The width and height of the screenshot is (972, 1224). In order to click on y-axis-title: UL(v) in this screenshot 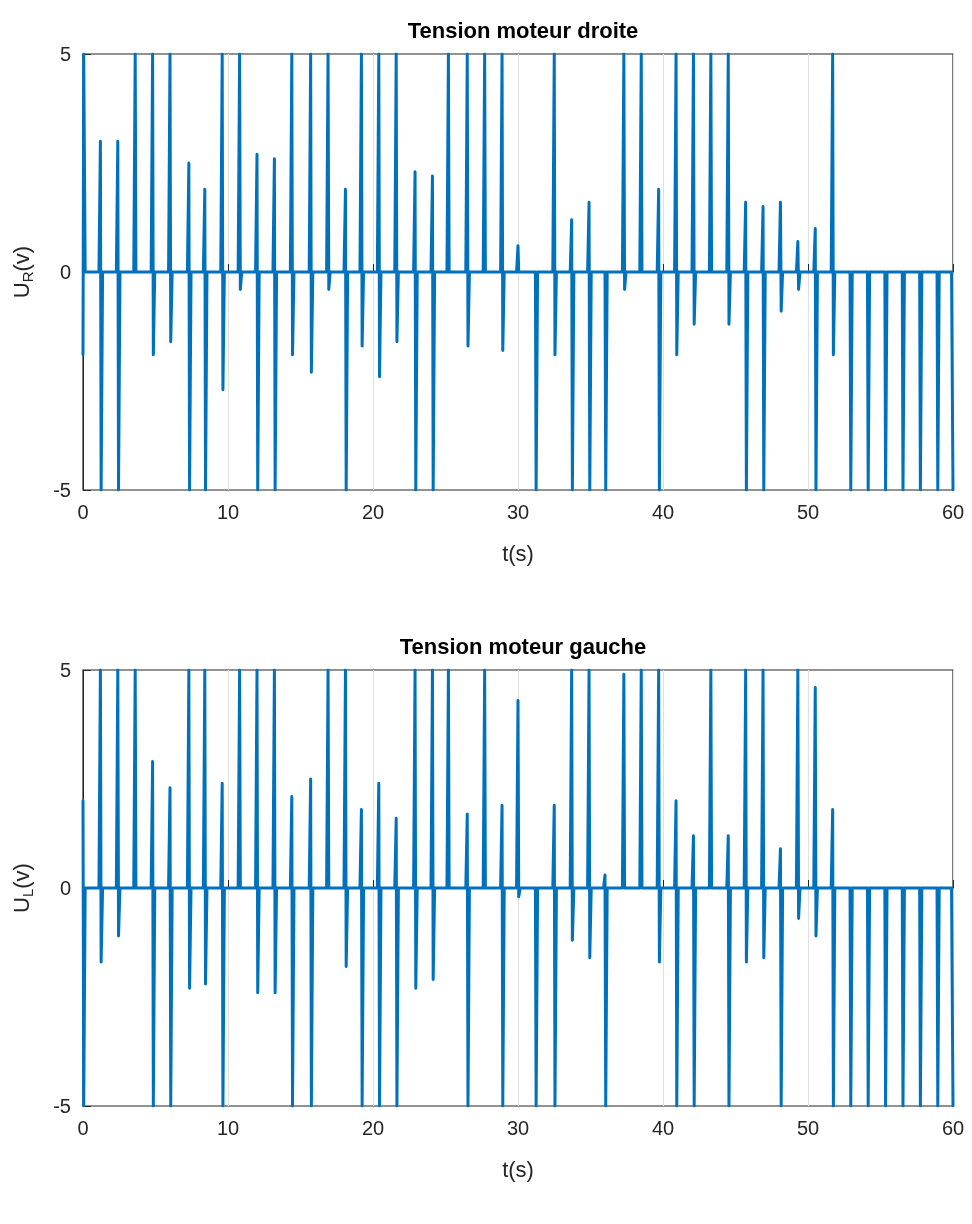, I will do `click(22, 888)`.